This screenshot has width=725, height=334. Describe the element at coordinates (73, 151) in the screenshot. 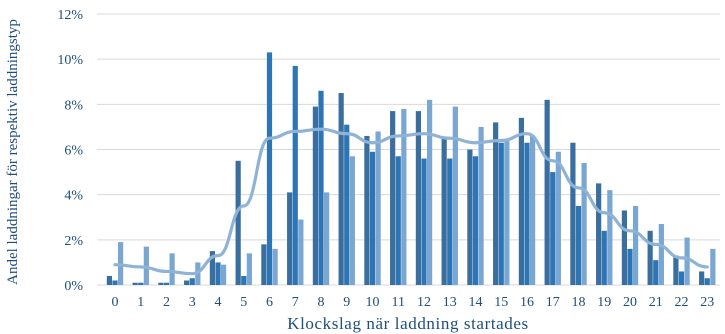

I see `y-tick-label: 6%` at that location.